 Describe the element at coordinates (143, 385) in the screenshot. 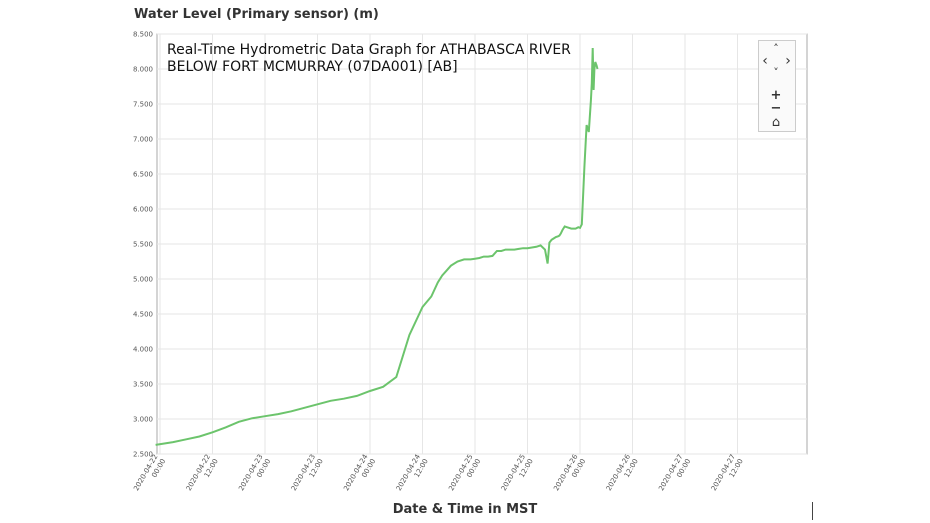

I see `y-tick-label: 3.500` at that location.